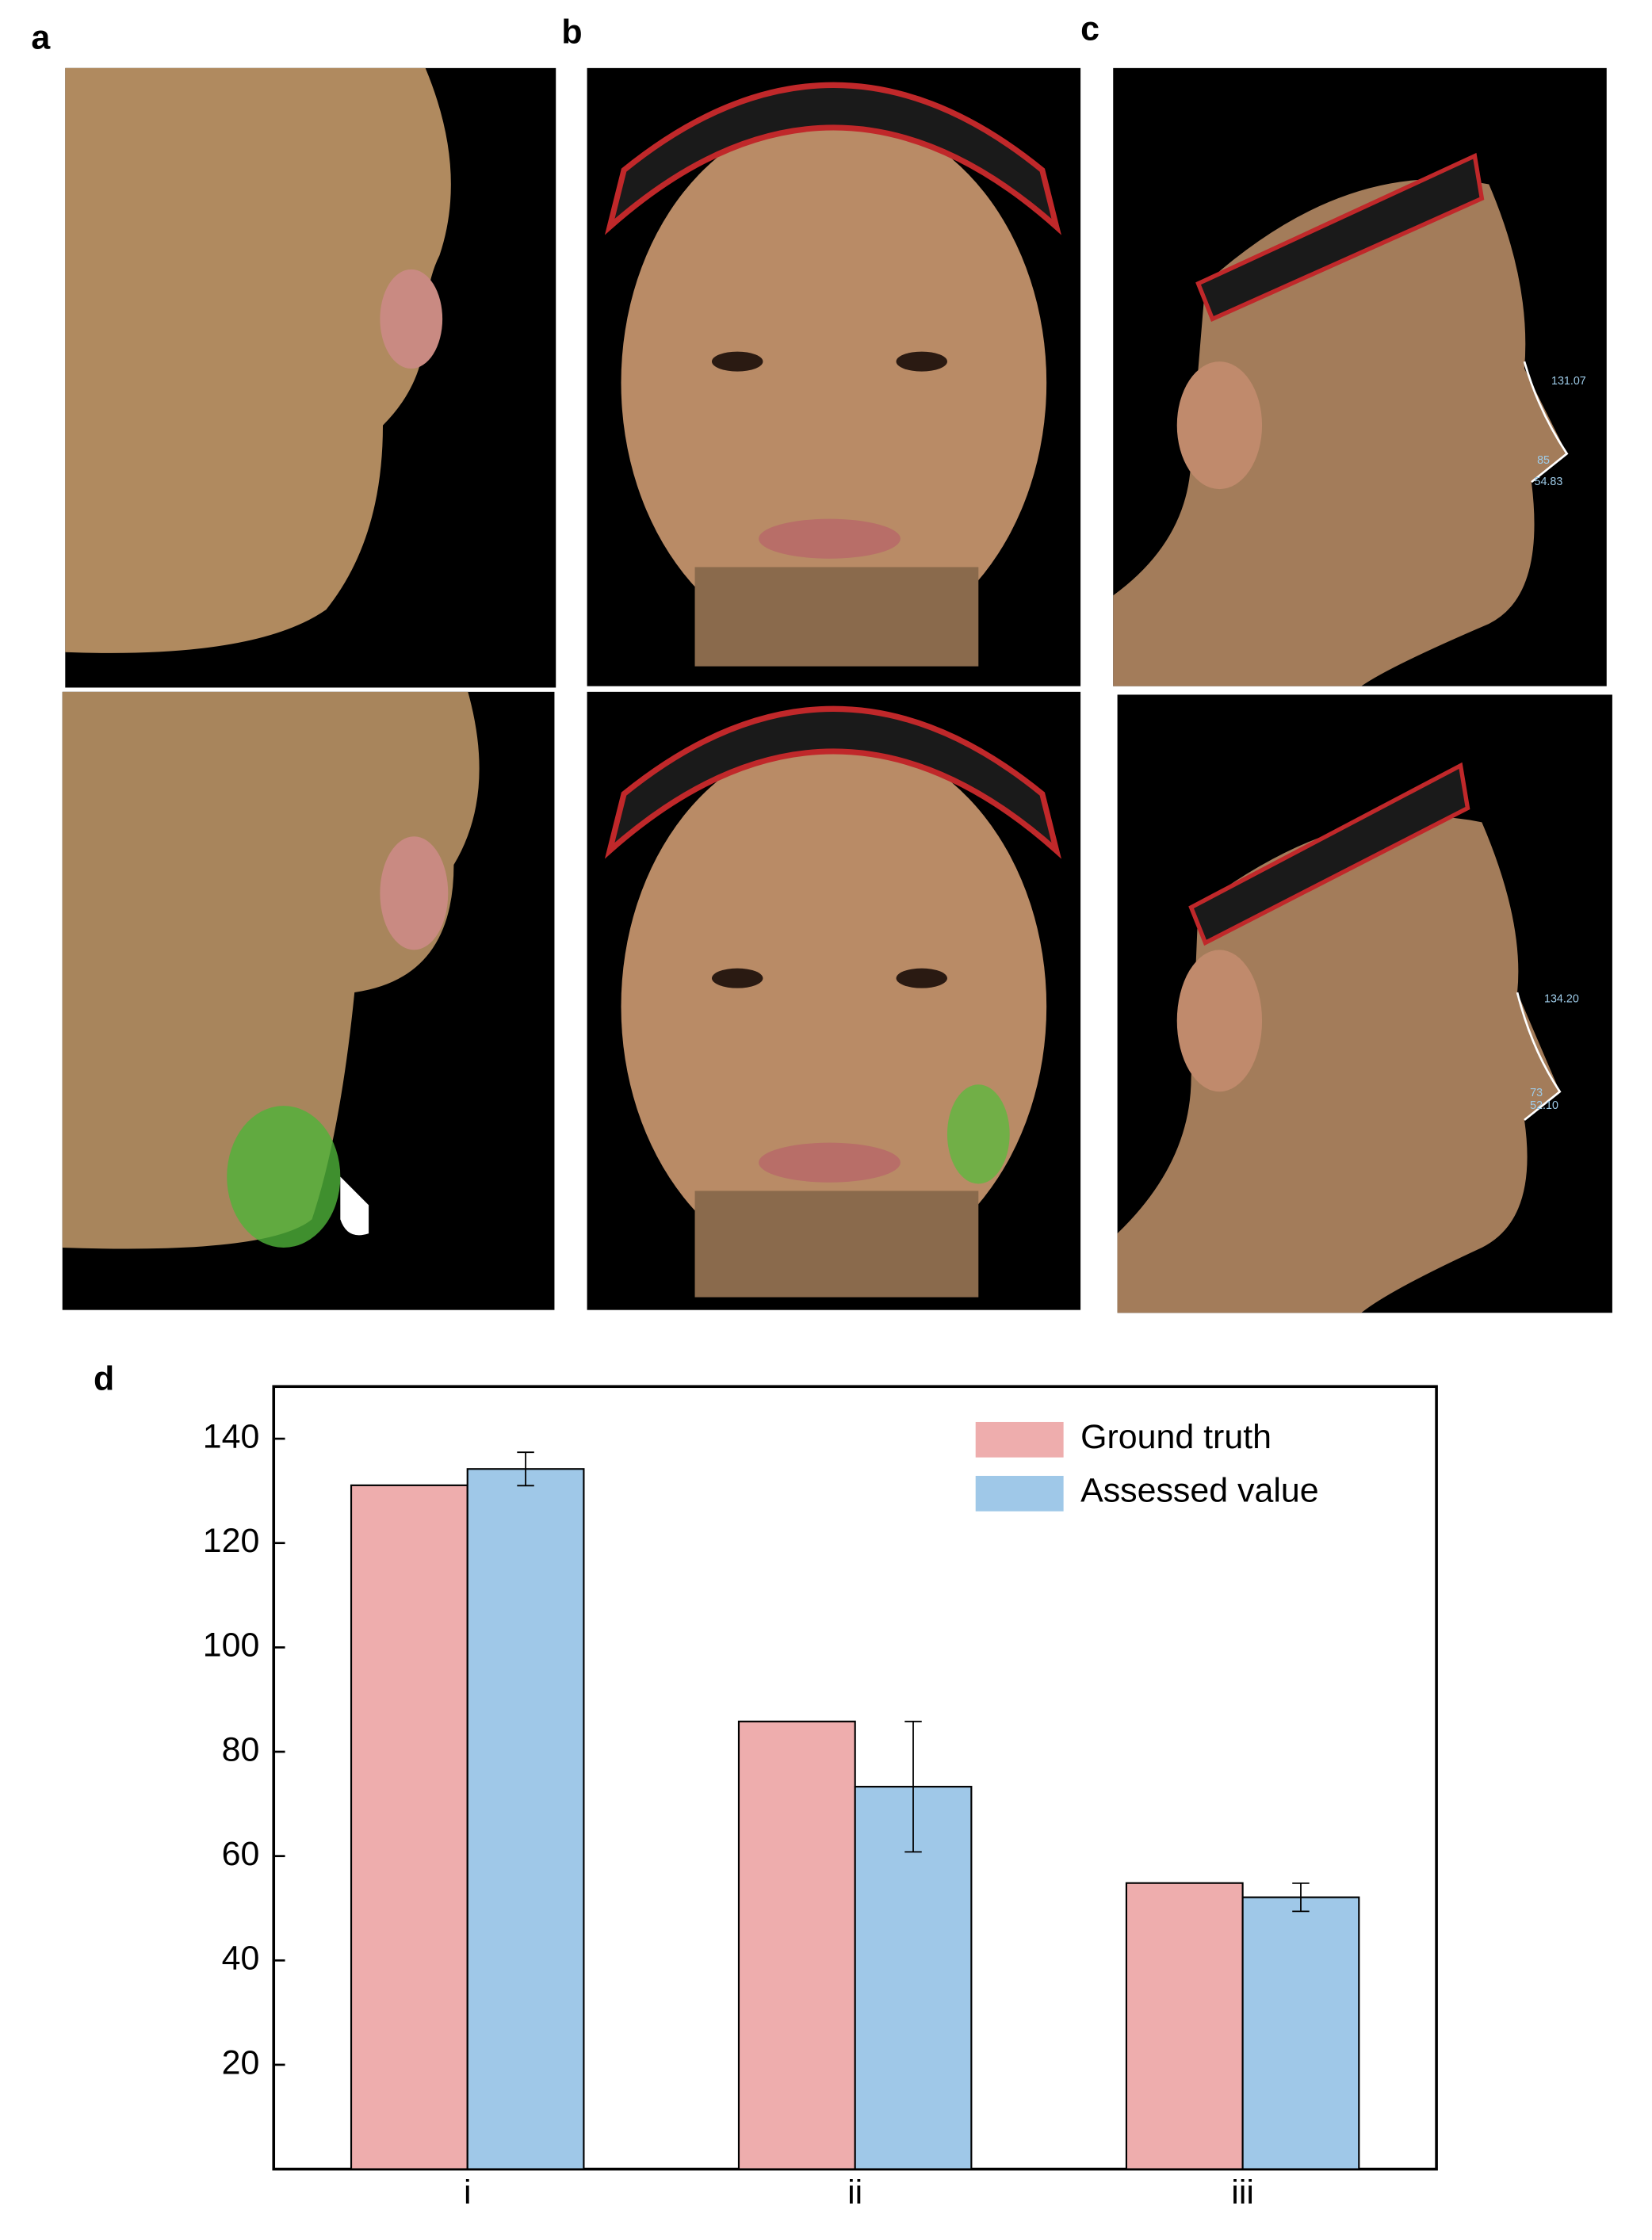  What do you see at coordinates (1089, 29) in the screenshot?
I see `panel-label: c` at bounding box center [1089, 29].